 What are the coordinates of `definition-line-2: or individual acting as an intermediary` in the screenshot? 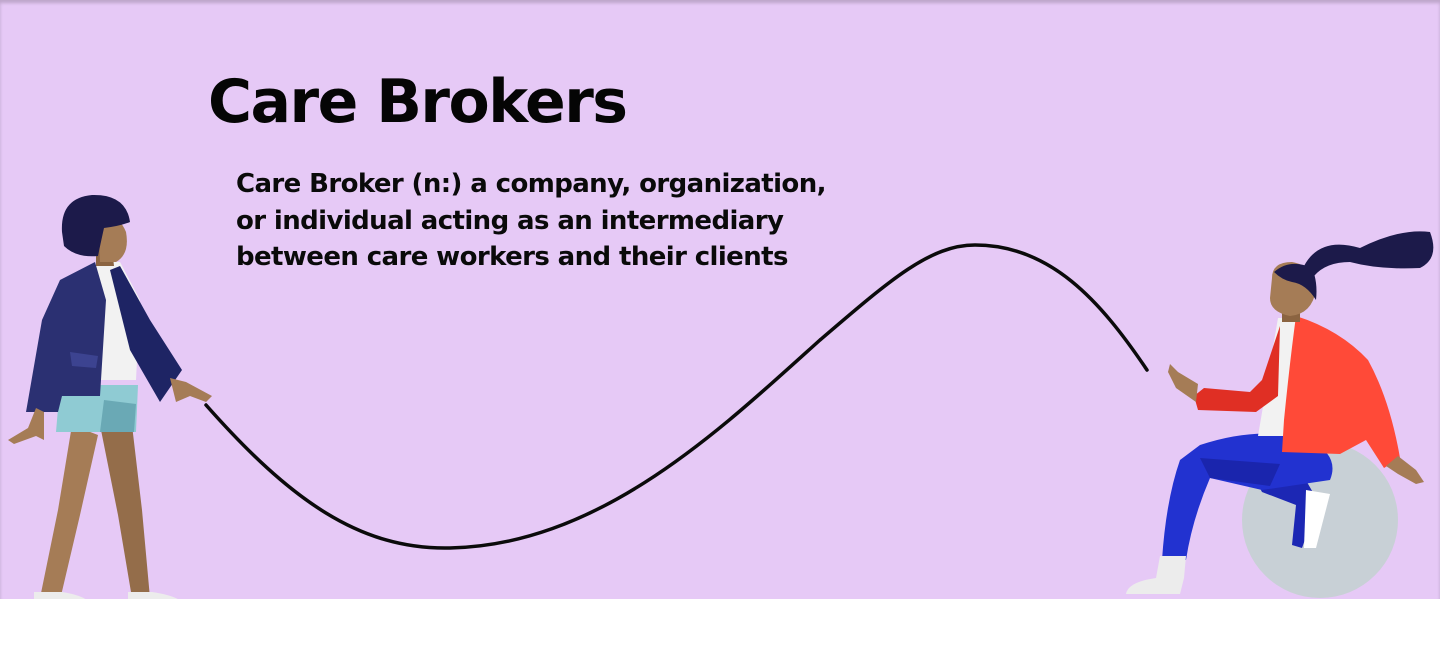 It's located at (510, 220).